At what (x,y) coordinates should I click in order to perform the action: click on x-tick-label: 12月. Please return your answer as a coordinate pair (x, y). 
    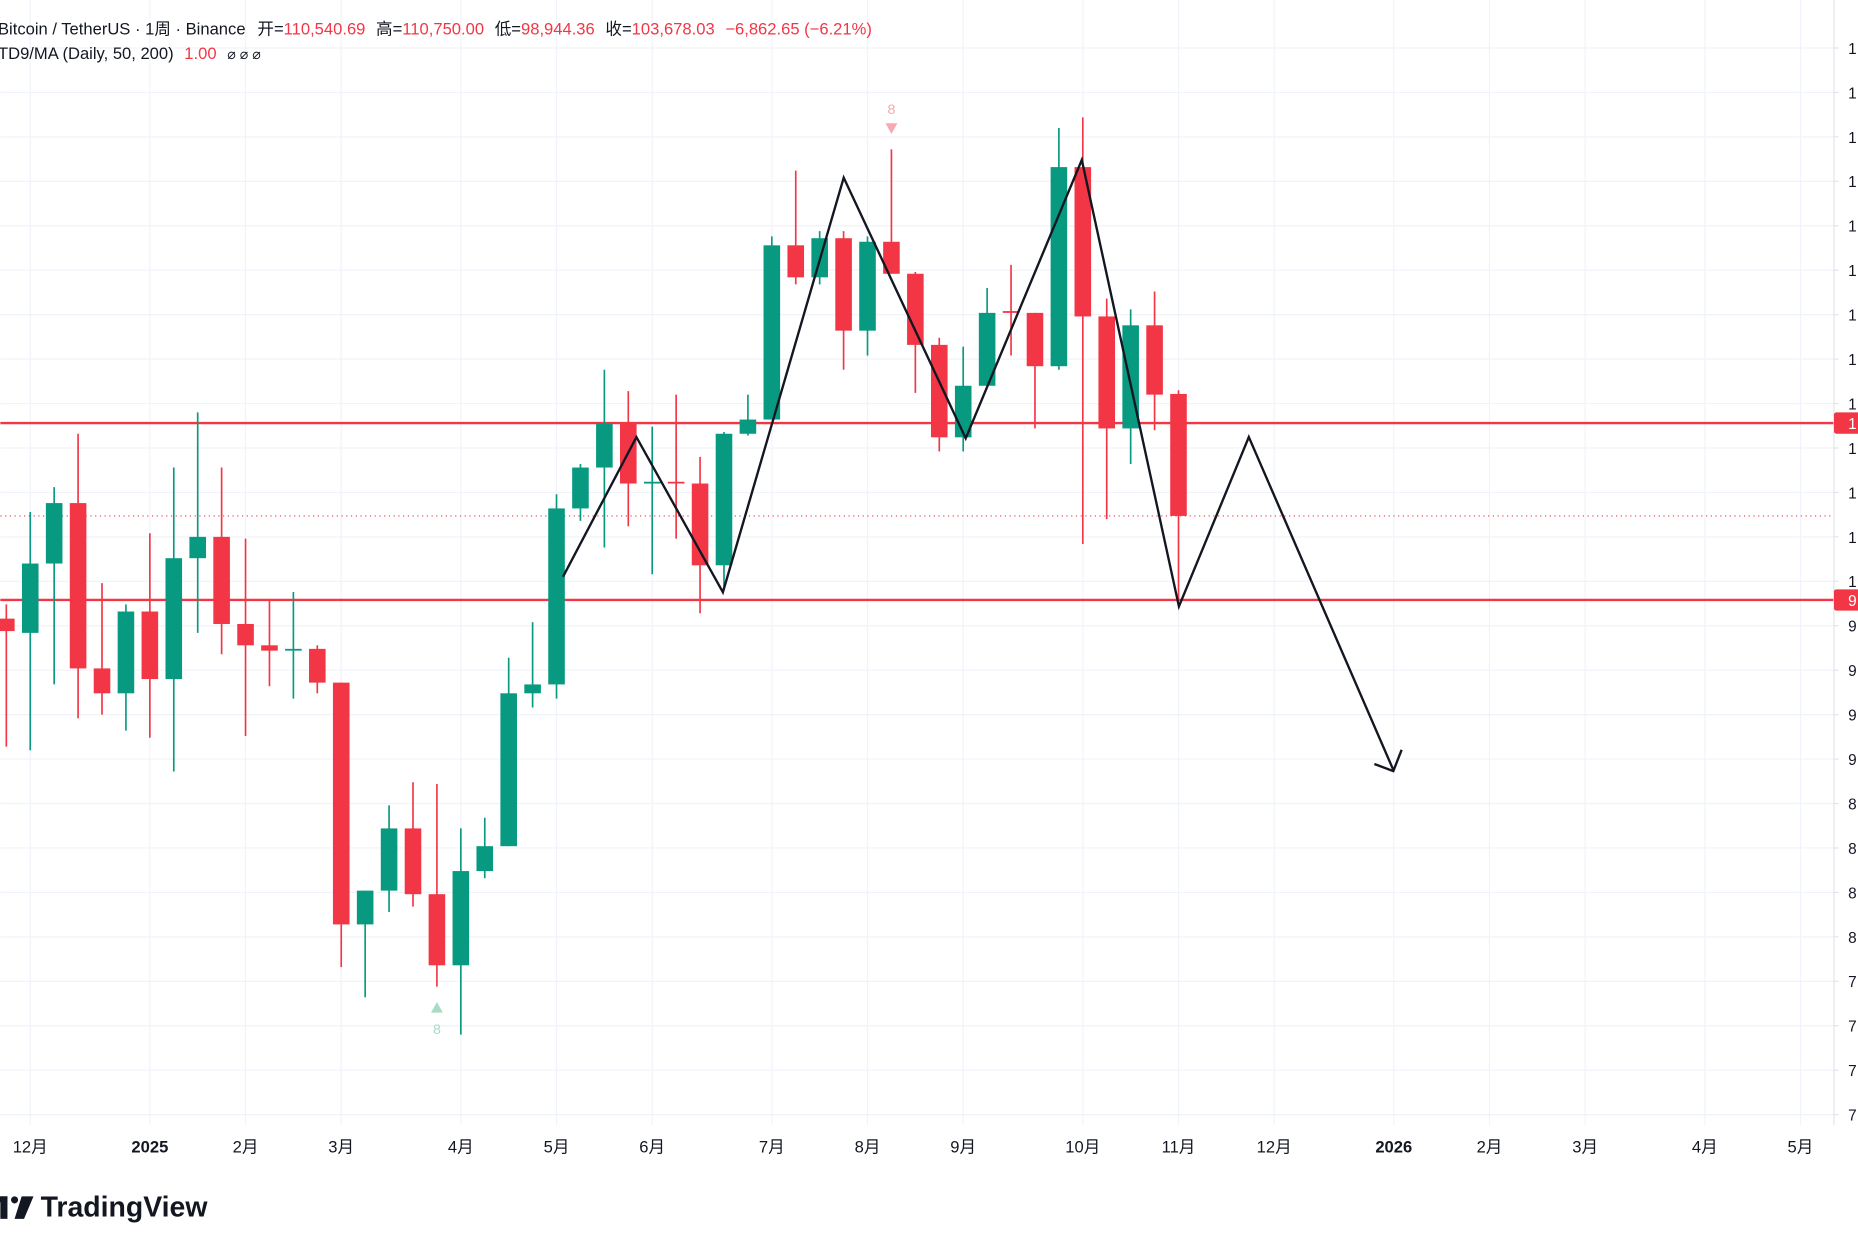
    Looking at the image, I should click on (1274, 1147).